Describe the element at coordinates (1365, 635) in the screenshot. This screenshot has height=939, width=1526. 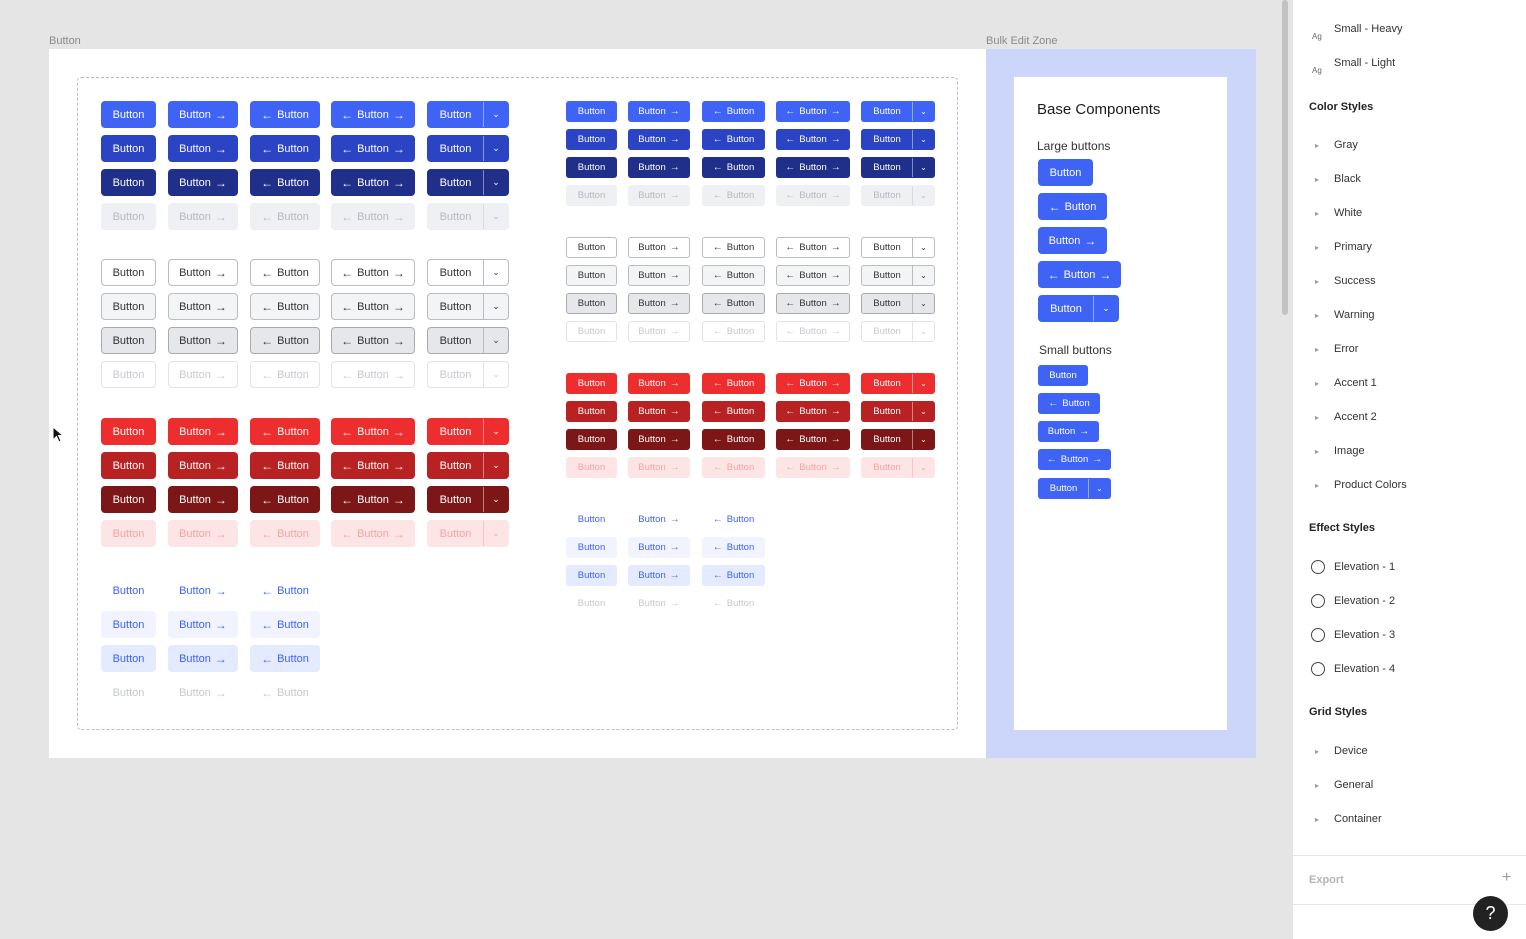
I see `effect-style-elevation-3: Elevation - 3` at that location.